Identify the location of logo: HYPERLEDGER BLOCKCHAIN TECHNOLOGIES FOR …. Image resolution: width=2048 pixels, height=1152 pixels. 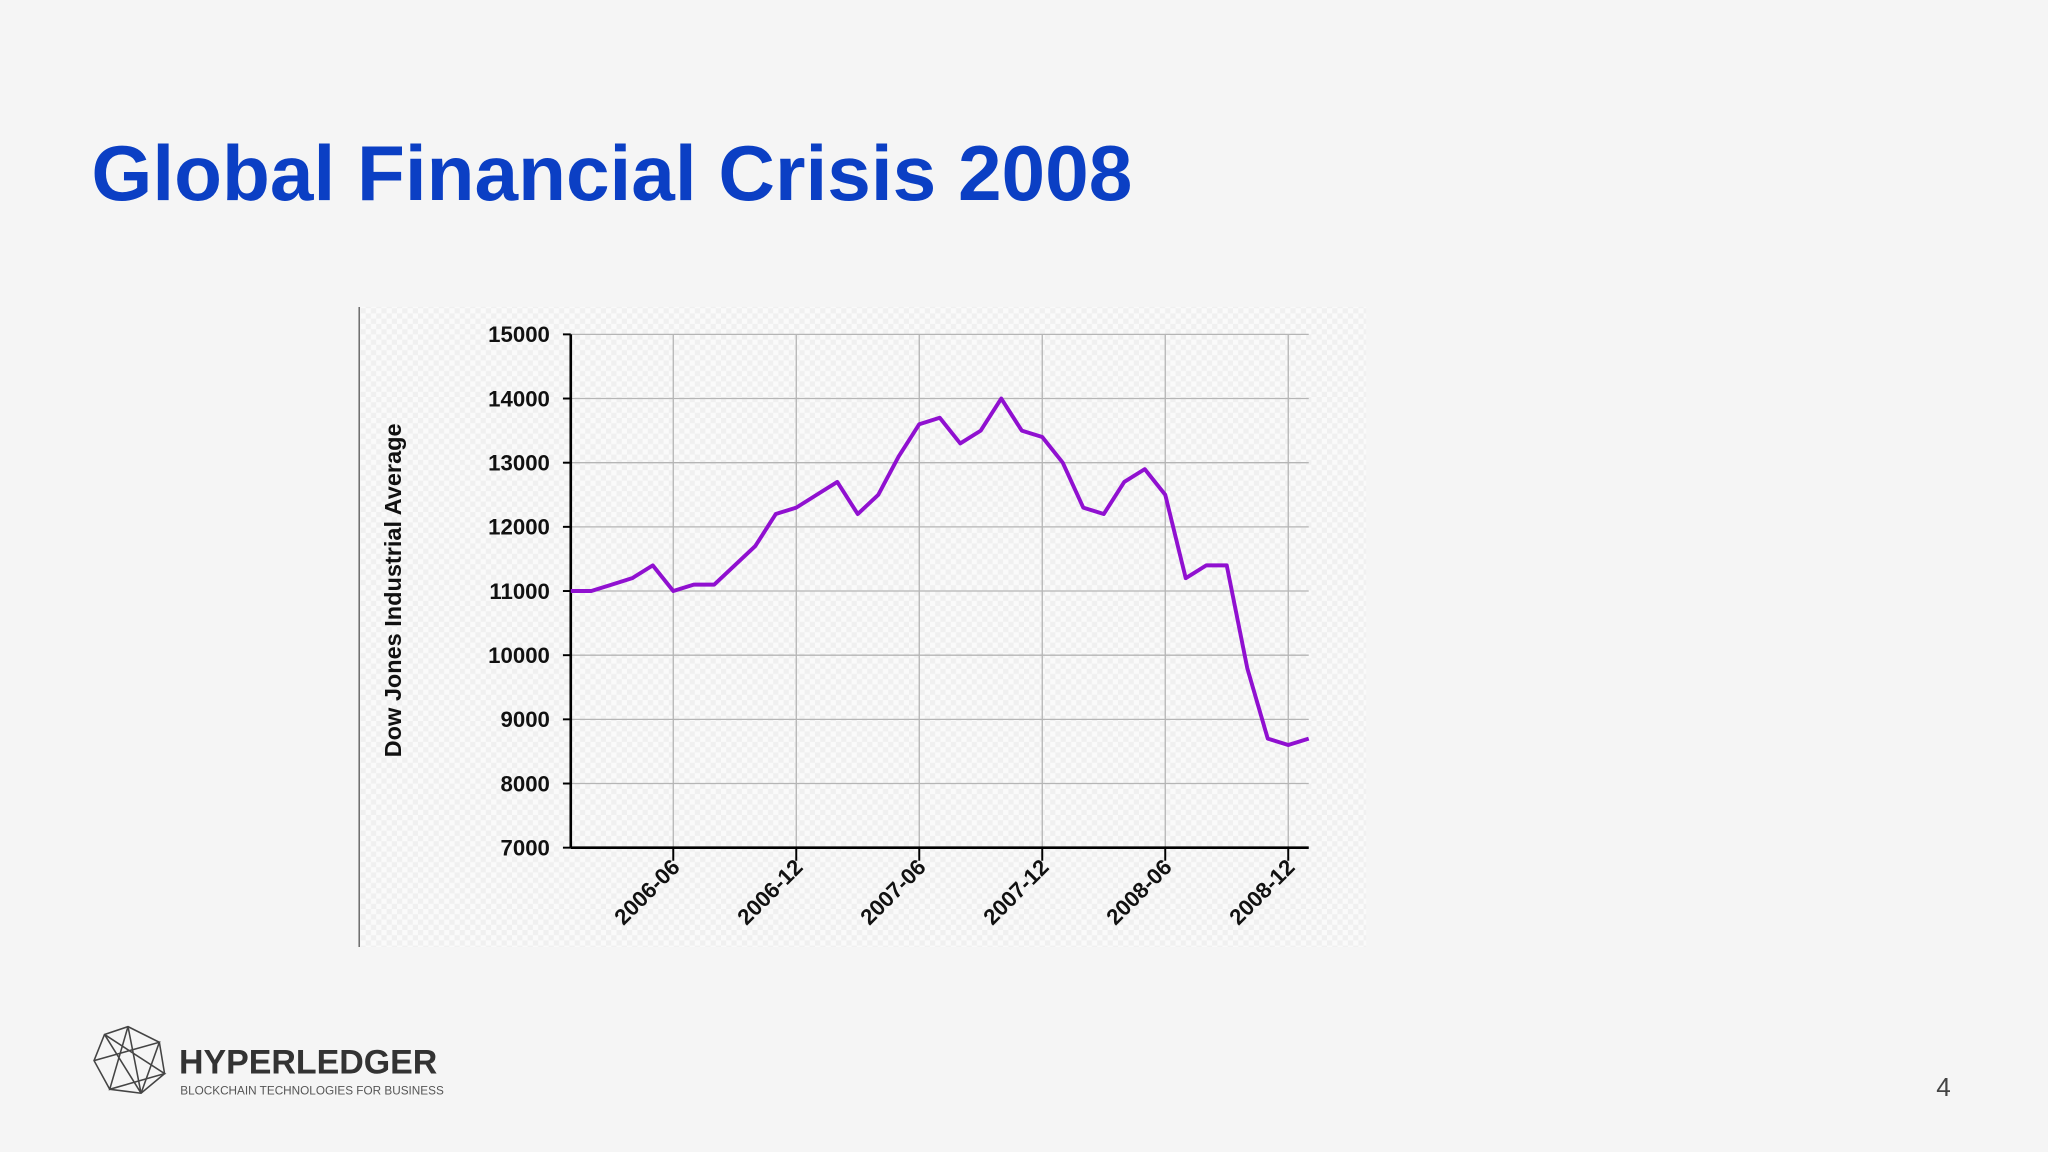
(268, 1061).